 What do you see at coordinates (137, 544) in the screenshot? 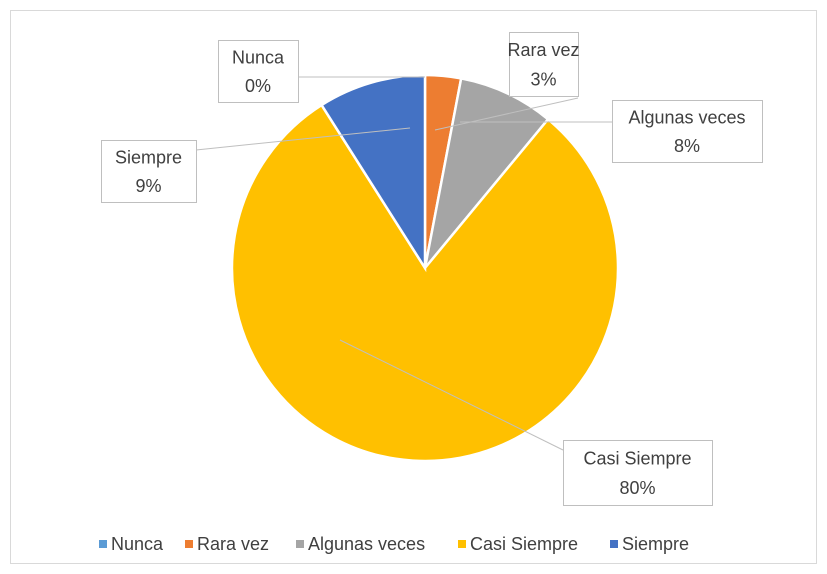
I see `legend-label: Nunca` at bounding box center [137, 544].